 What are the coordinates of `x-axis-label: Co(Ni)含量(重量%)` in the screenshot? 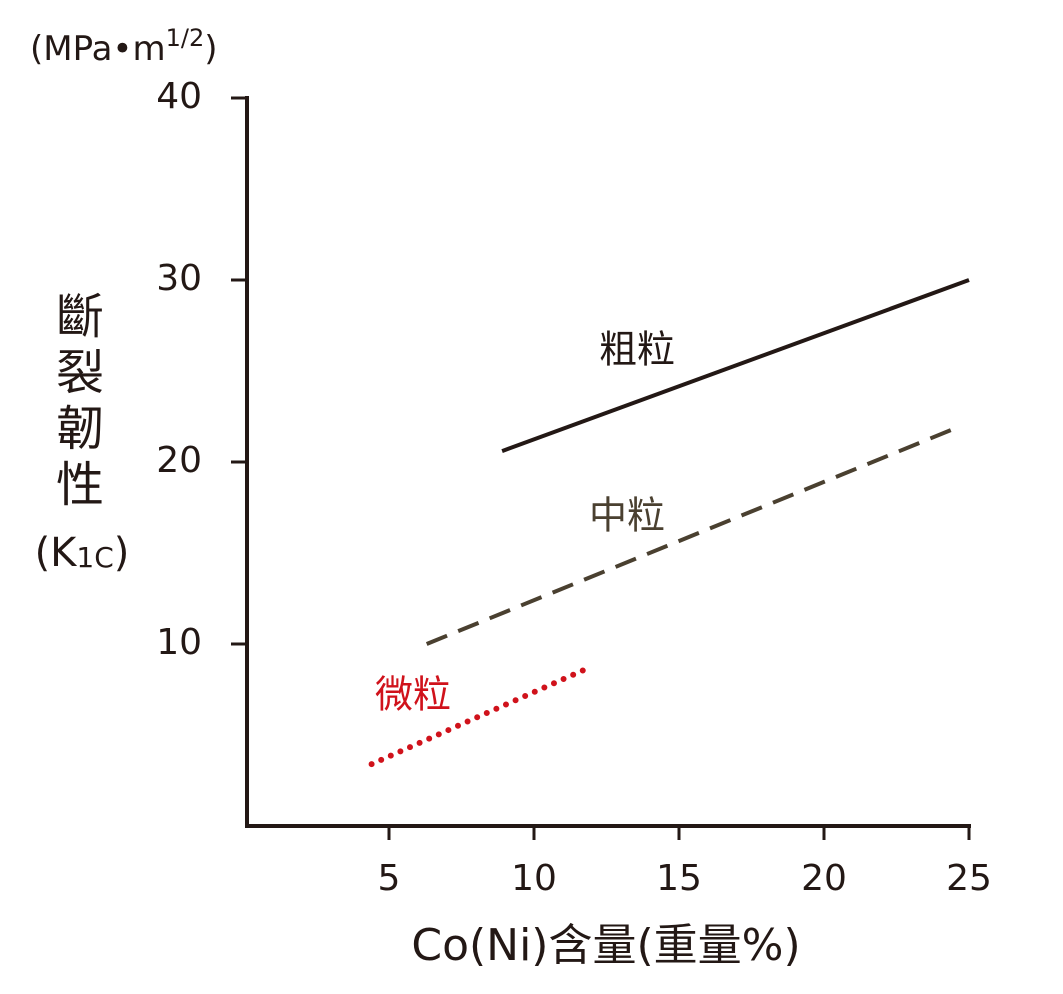 It's located at (605, 945).